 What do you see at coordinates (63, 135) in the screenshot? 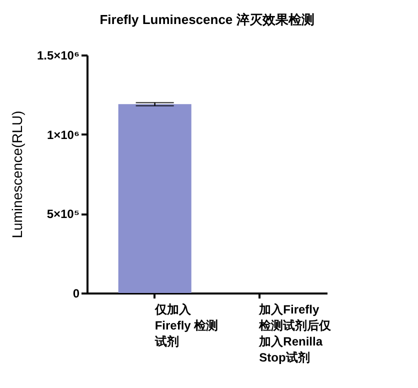
I see `y-tick-label: 1×10⁶` at bounding box center [63, 135].